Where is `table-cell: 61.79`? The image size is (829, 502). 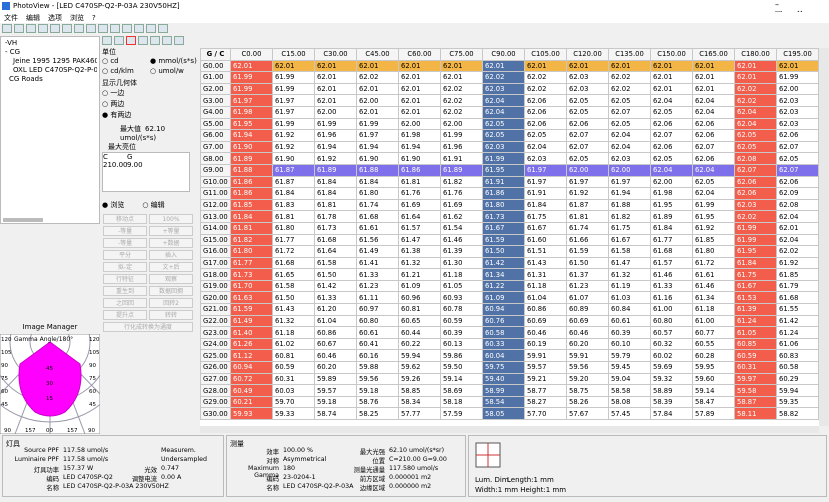
table-cell: 61.79 is located at coordinates (797, 286).